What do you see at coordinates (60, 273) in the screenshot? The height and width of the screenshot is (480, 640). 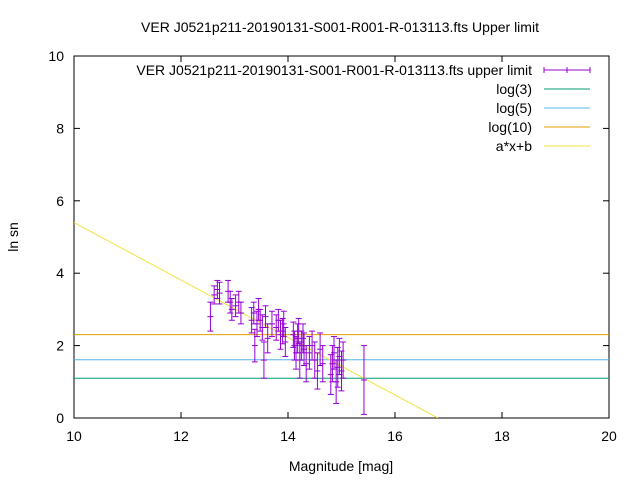 I see `y-tick-label: 4` at bounding box center [60, 273].